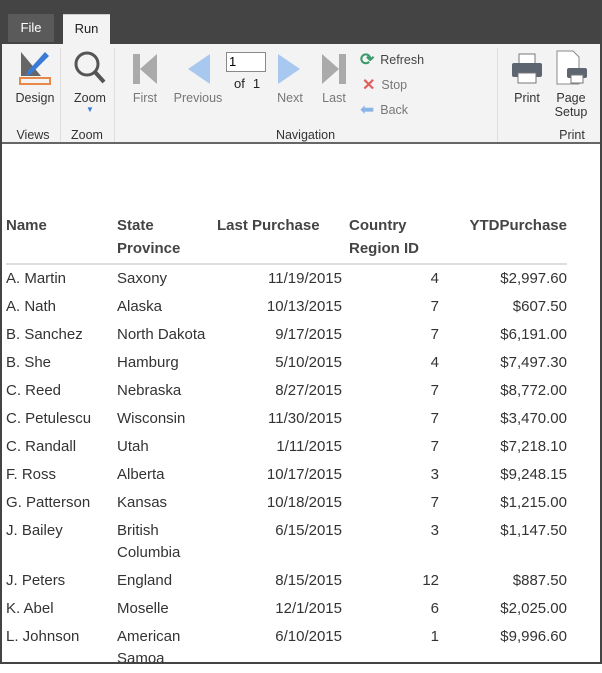  I want to click on table-row: C. Reed Nebraska 8/27/2015 7 $8,772.00, so click(286, 391).